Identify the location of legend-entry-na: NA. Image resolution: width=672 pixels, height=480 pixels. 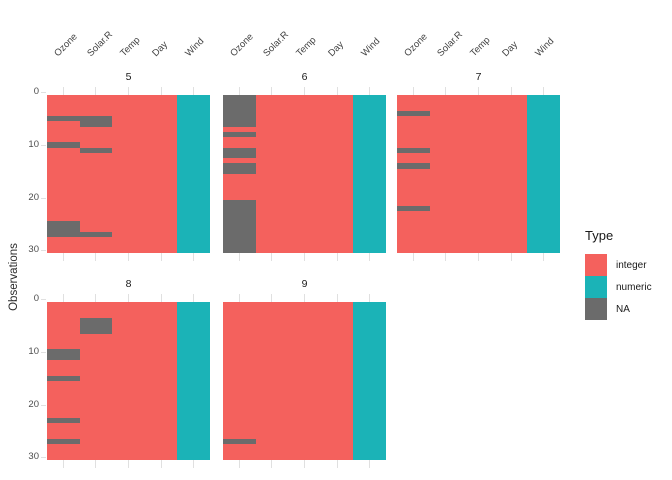
(618, 309).